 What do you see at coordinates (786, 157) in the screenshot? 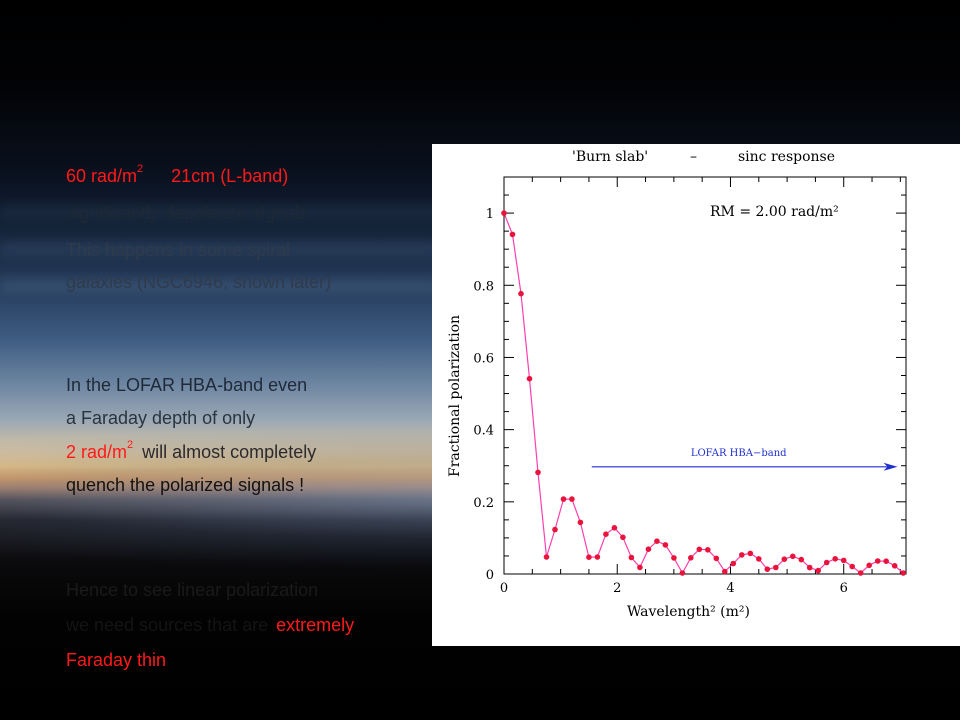
I see `chart-title-right: sinc response` at bounding box center [786, 157].